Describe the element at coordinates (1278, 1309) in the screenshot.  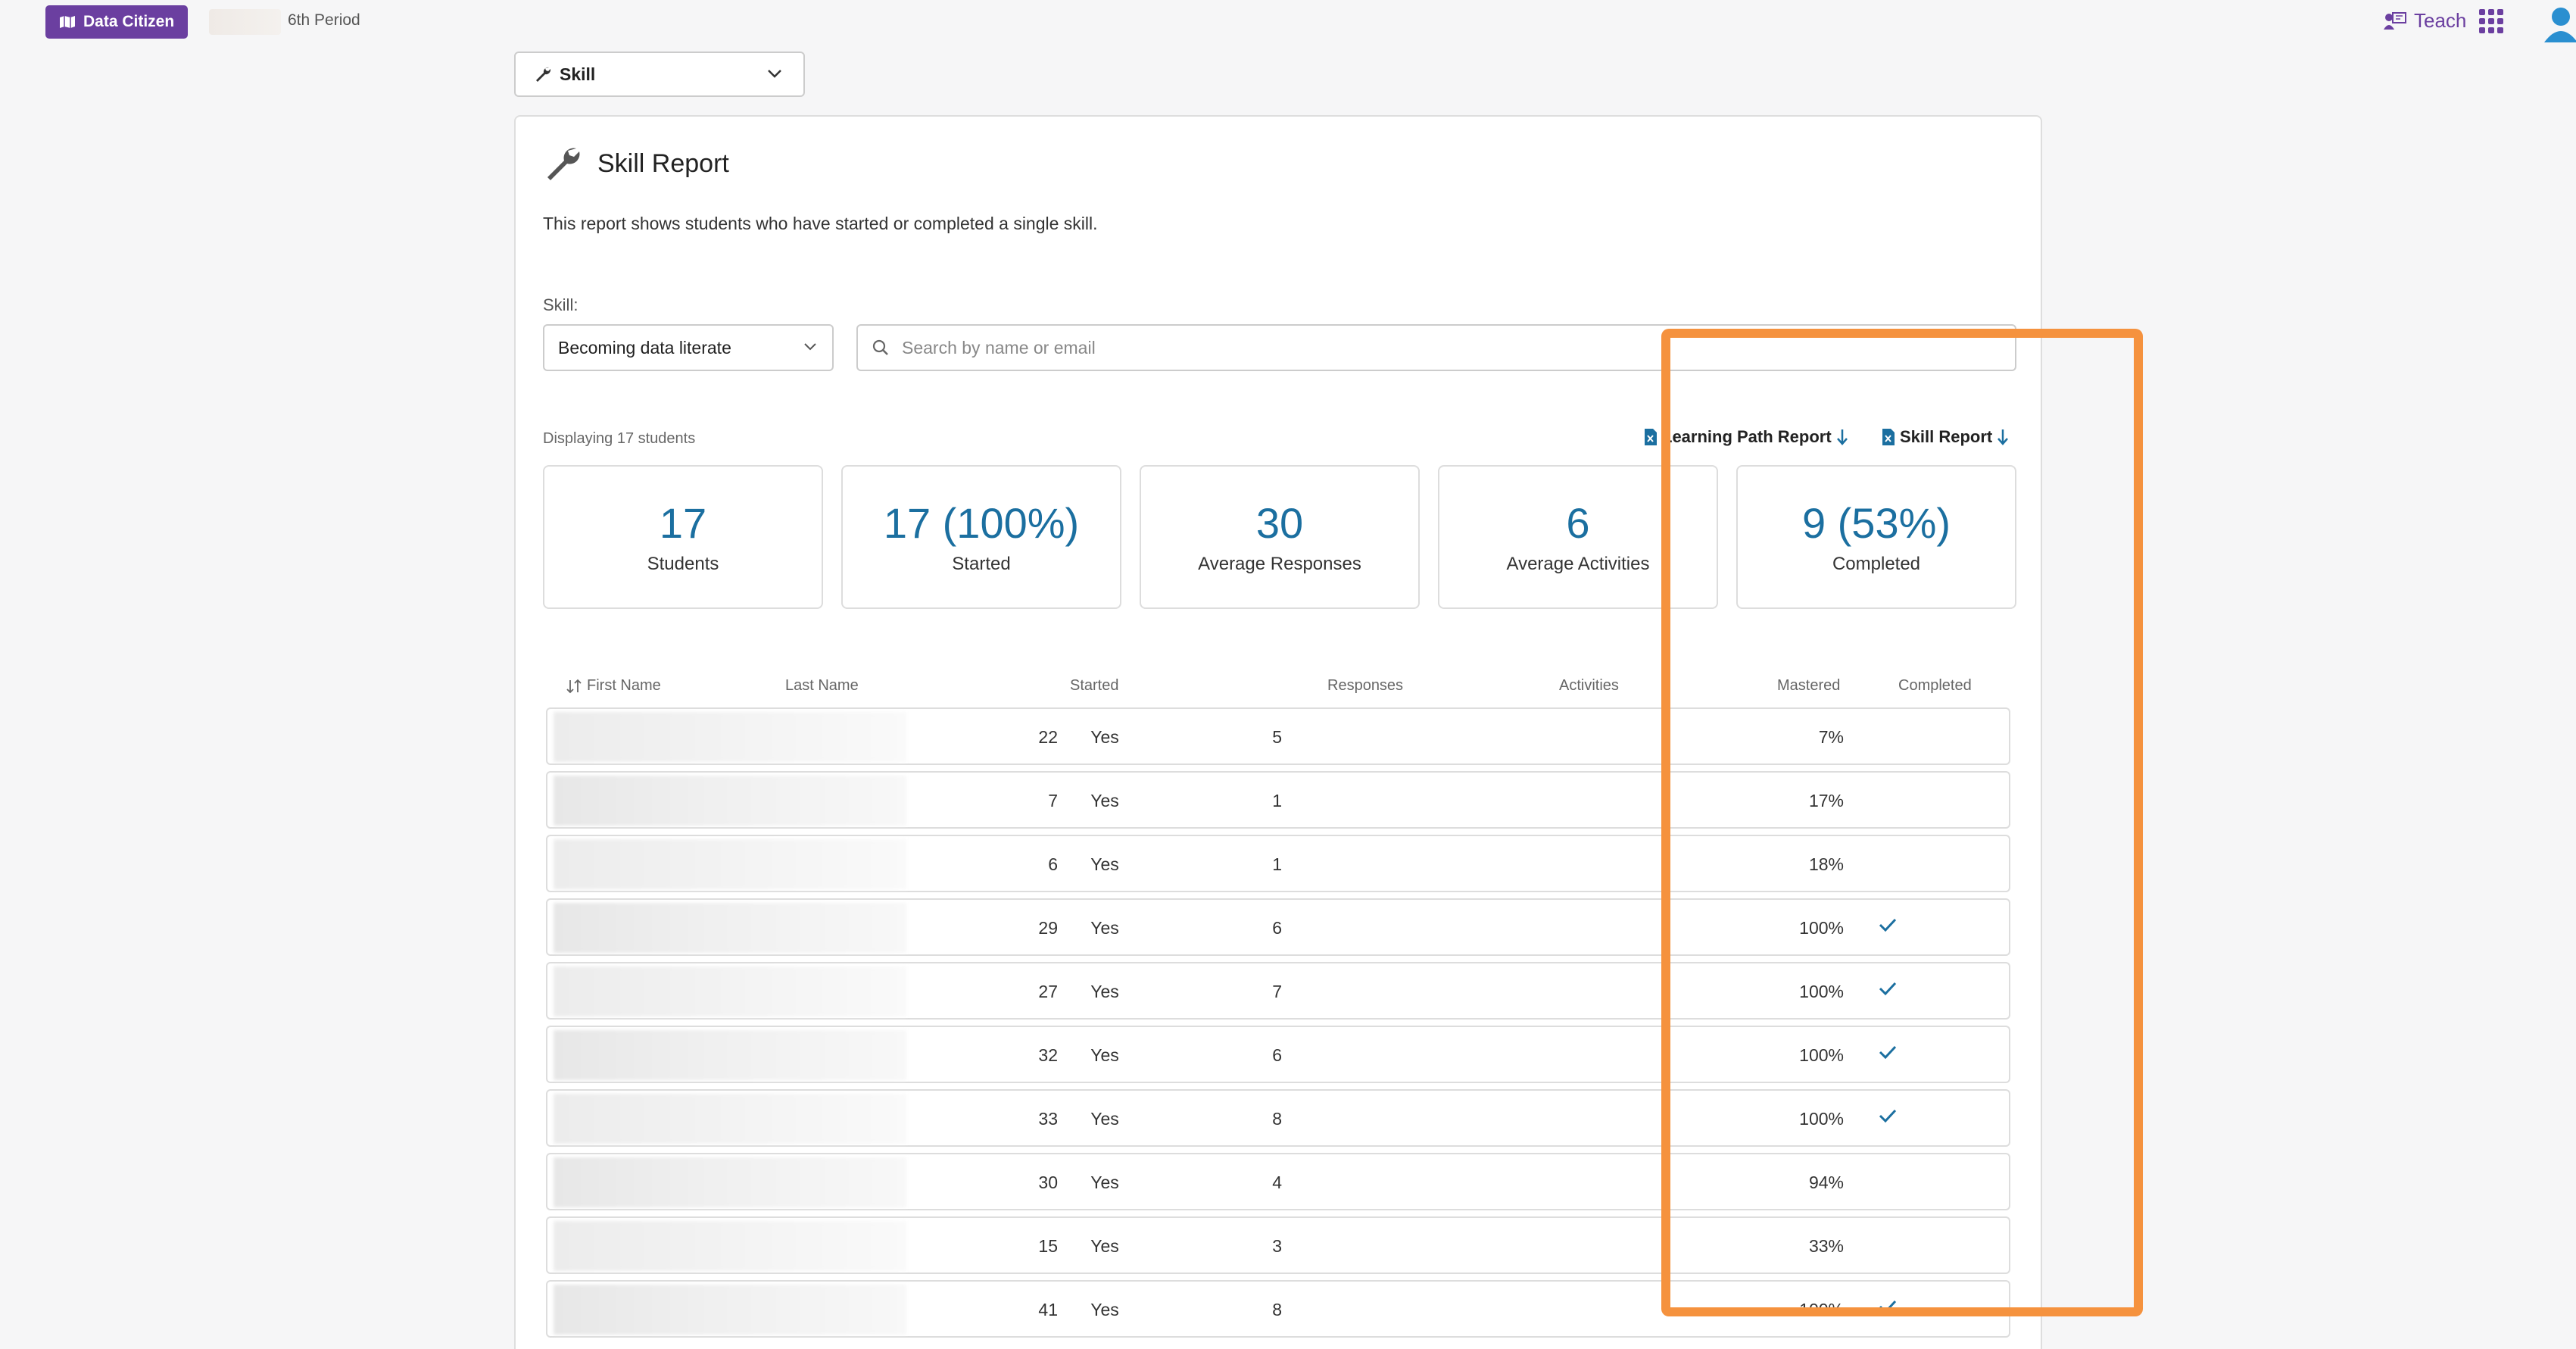
I see `table-row: Yes 41 8 100%` at that location.